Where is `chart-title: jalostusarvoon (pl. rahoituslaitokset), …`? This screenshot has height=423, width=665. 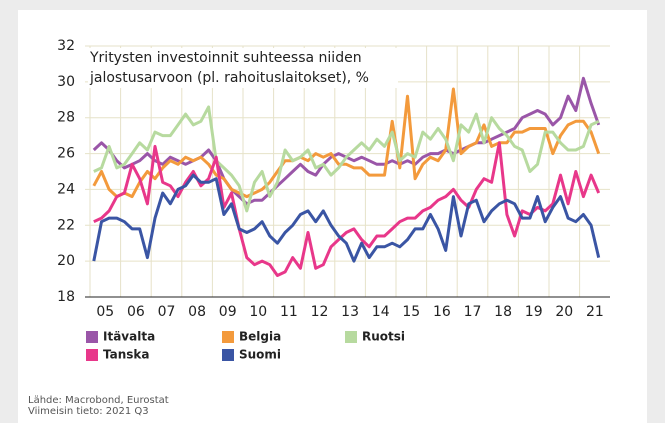
chart-title: jalostusarvoon (pl. rahoituslaitokset), … is located at coordinates (229, 78).